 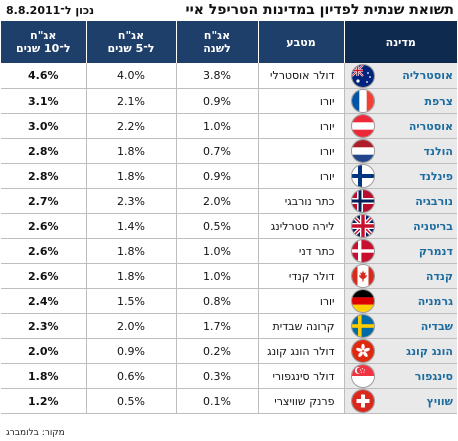 I want to click on currency-cell: כתר נורבגי, so click(x=300, y=201).